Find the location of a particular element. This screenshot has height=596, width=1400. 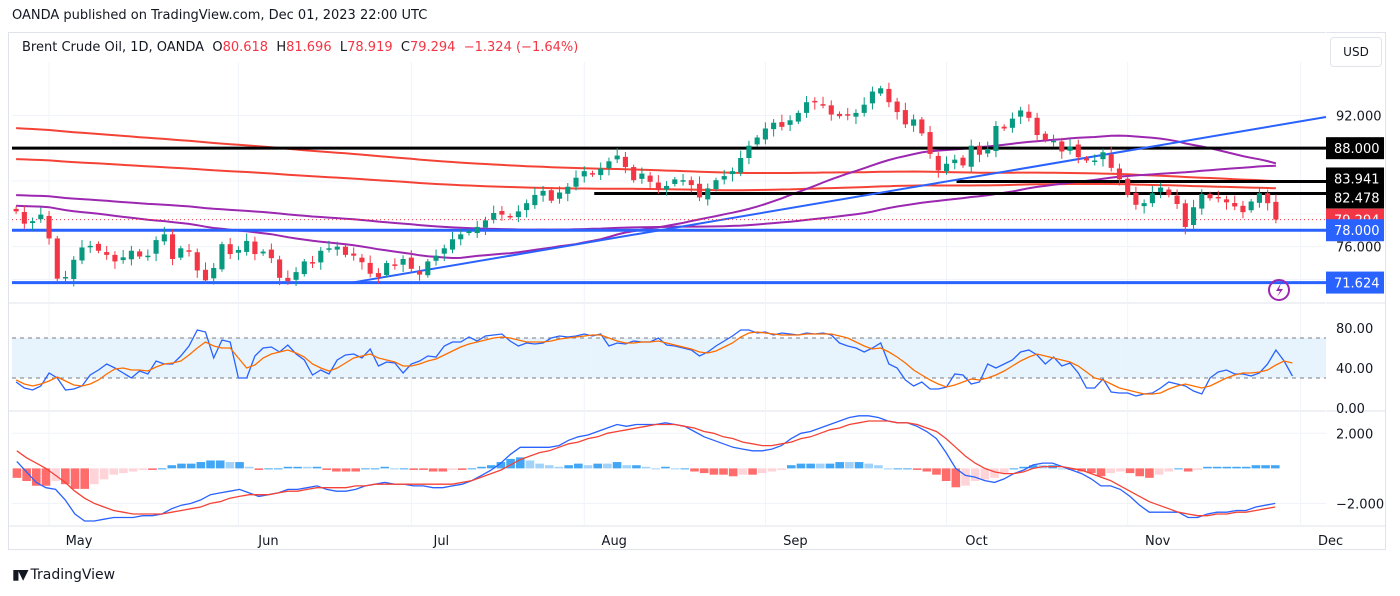

price-label: 71.624 is located at coordinates (1357, 284).